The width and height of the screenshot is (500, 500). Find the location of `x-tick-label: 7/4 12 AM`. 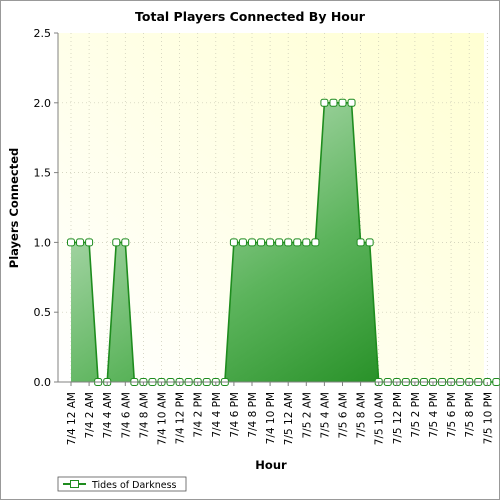

x-tick-label: 7/4 12 AM is located at coordinates (72, 418).